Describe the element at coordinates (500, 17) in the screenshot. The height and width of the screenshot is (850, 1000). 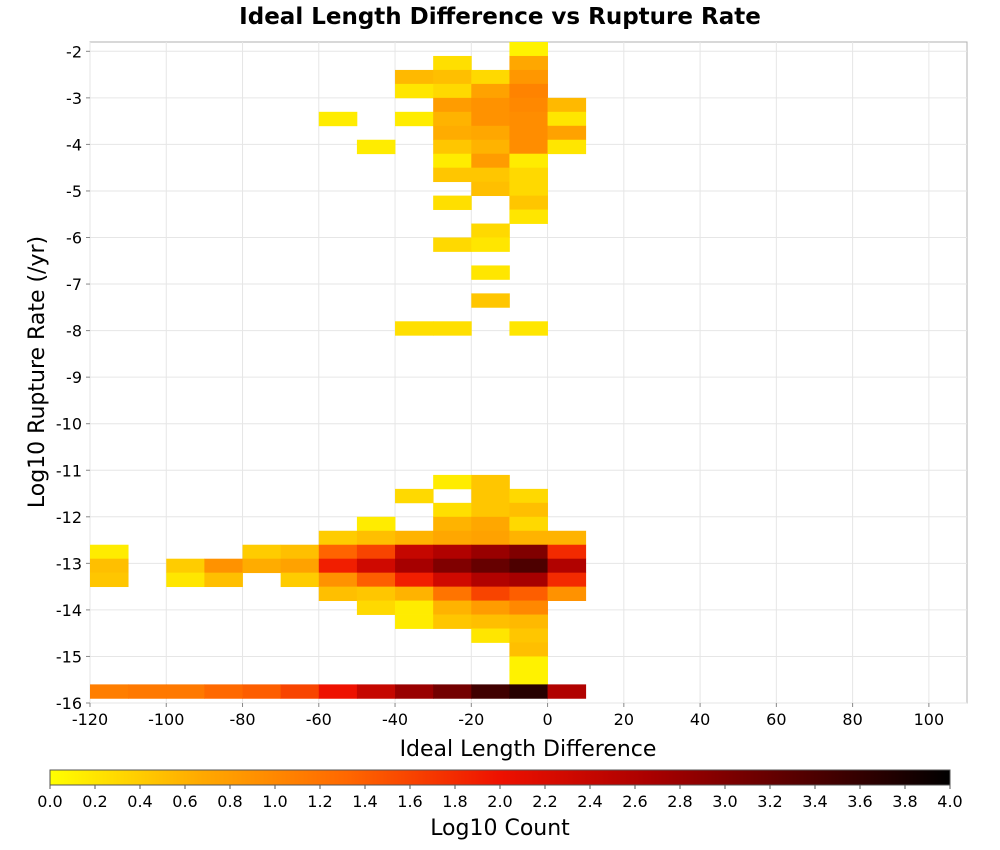
I see `chart-title: Ideal Length Difference vs Rupture Rate` at that location.